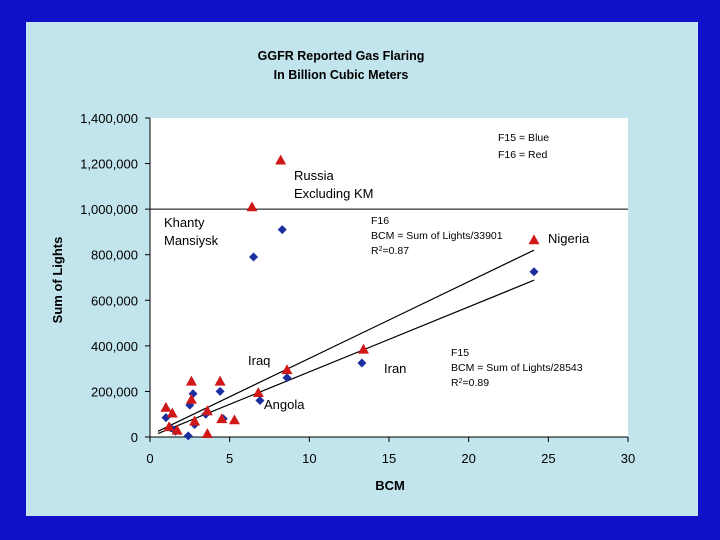  Describe the element at coordinates (114, 391) in the screenshot. I see `y-tick-label: 200,000` at that location.